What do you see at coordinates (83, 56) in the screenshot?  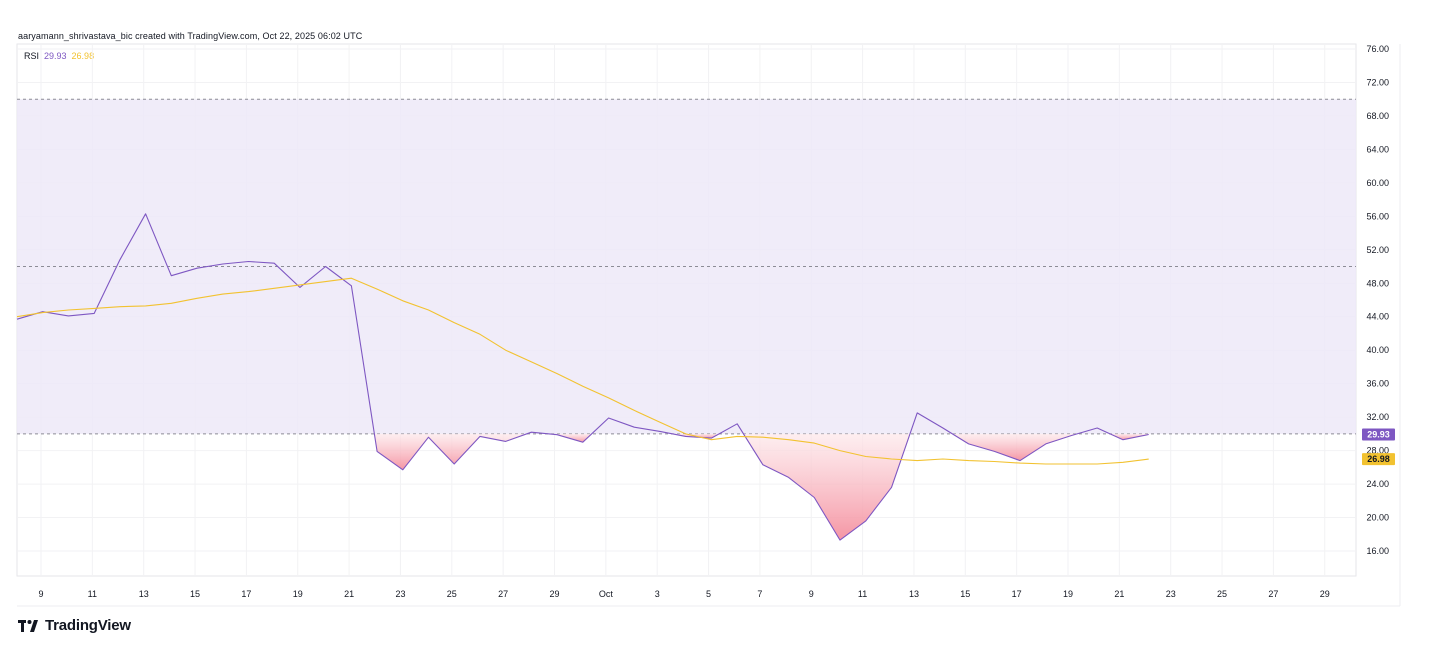 I see `legend-ma-value: 26.98` at bounding box center [83, 56].